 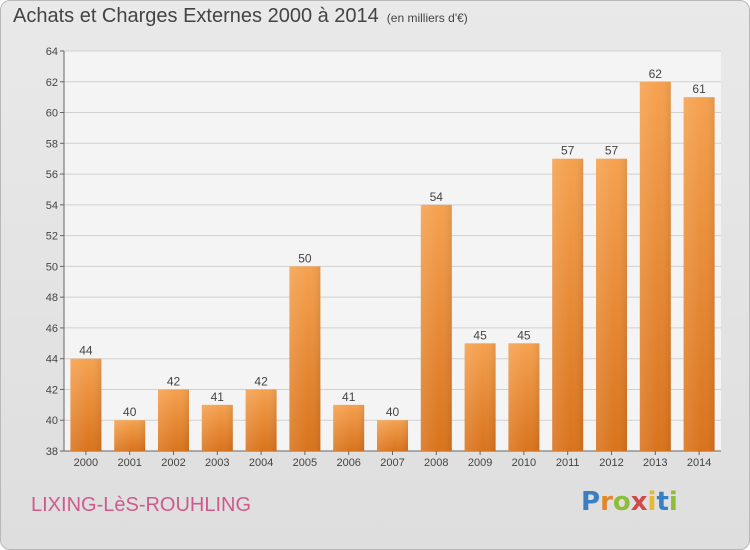 I want to click on x-tick-label: 2013, so click(x=655, y=463).